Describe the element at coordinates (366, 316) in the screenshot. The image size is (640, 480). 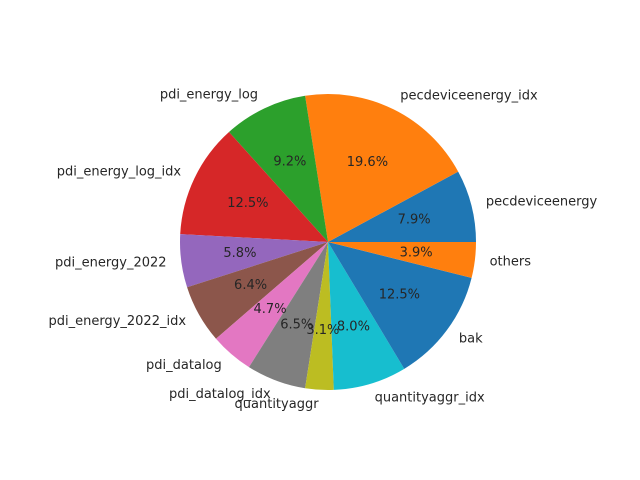
I see `pie-slice-quantityaggr-idx` at that location.